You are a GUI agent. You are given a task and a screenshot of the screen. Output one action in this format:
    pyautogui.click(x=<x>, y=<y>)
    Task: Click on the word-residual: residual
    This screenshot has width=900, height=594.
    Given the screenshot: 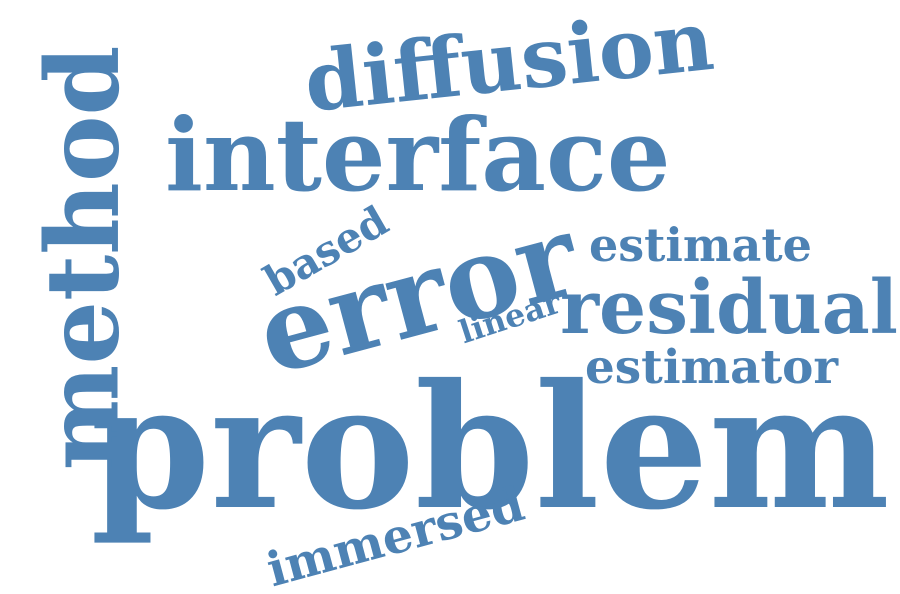 What is the action you would take?
    pyautogui.click(x=729, y=307)
    